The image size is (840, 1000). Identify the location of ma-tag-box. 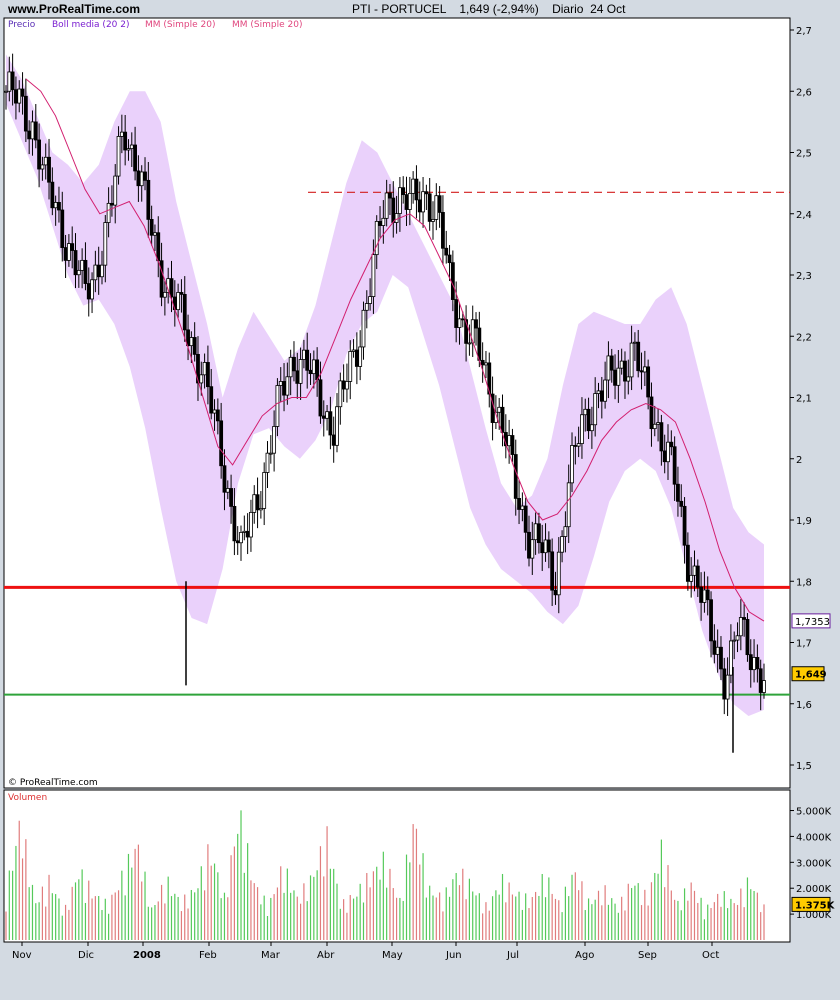
(811, 621).